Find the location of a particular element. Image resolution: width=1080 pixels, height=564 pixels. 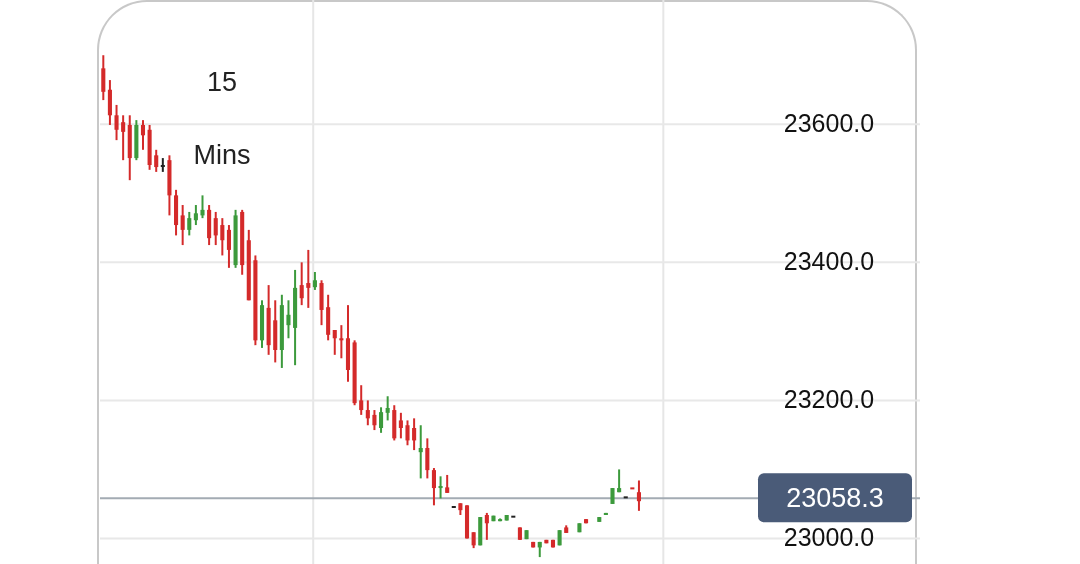

y-tick-label: 23400.0 is located at coordinates (829, 261).